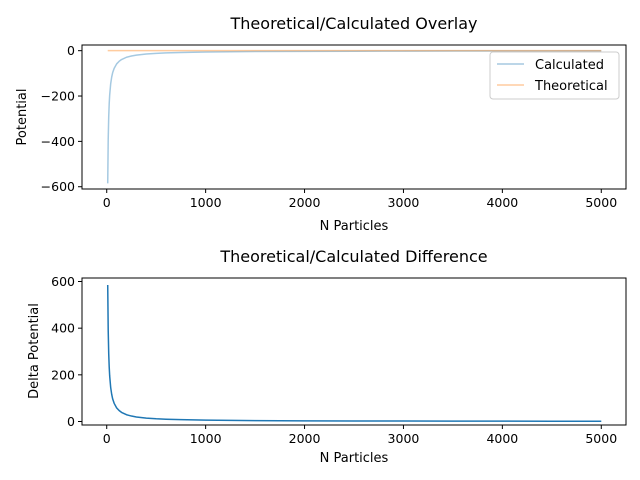 The image size is (640, 480). What do you see at coordinates (22, 117) in the screenshot?
I see `overlay-y-axis-label: Potential` at bounding box center [22, 117].